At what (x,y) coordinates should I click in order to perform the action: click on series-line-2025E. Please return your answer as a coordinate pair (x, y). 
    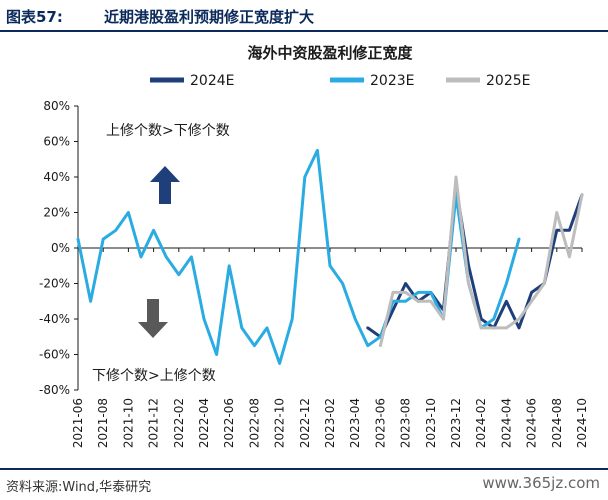
    Looking at the image, I should click on (481, 261).